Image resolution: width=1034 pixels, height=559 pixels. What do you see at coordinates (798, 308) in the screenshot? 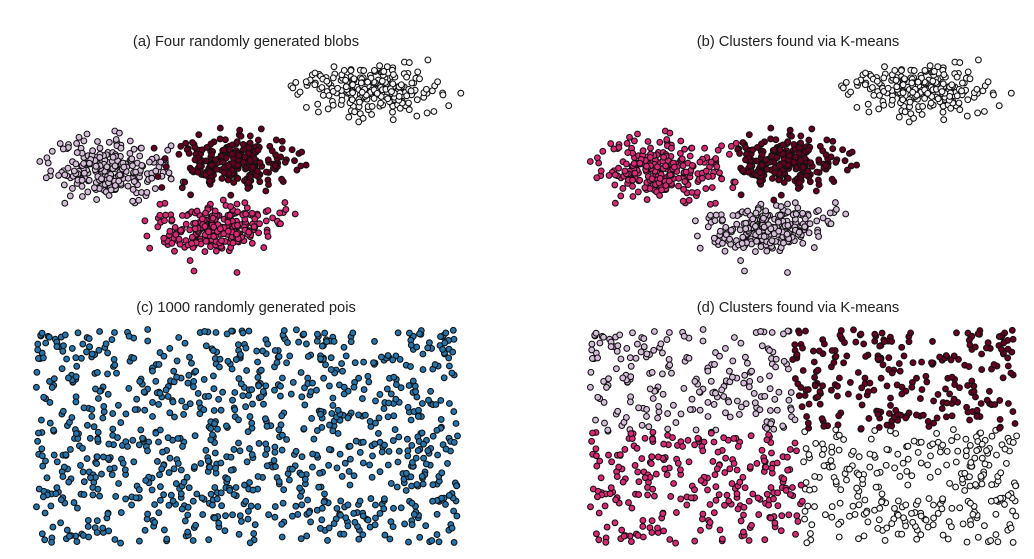
I see `svg-text: (d) Clusters found via K-means` at bounding box center [798, 308].